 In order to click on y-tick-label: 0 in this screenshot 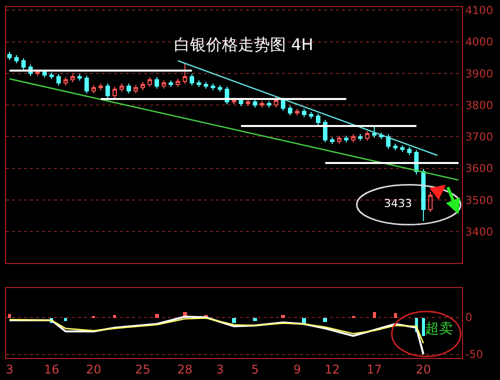, I will do `click(468, 317)`.